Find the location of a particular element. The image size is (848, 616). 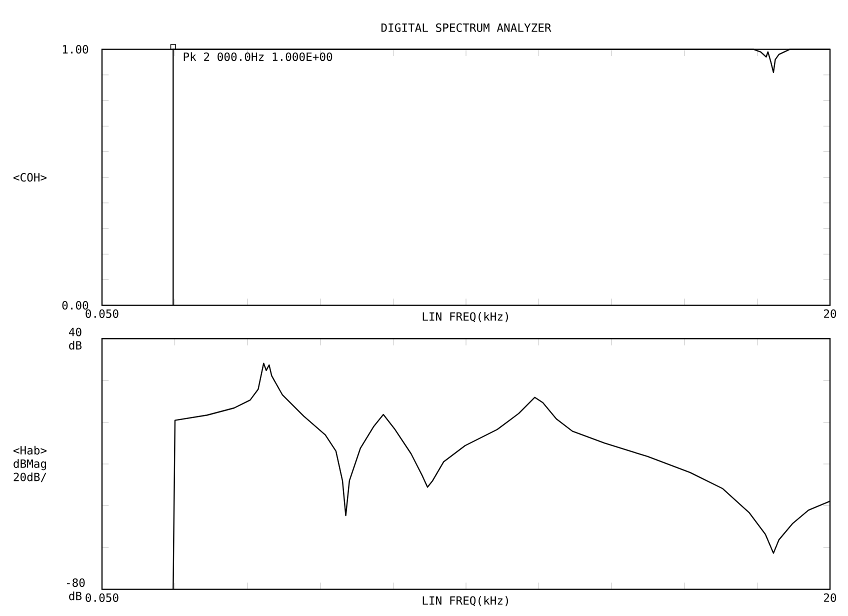

annotation: Pk 2 000.0Hz 1.000E+00 is located at coordinates (258, 57).